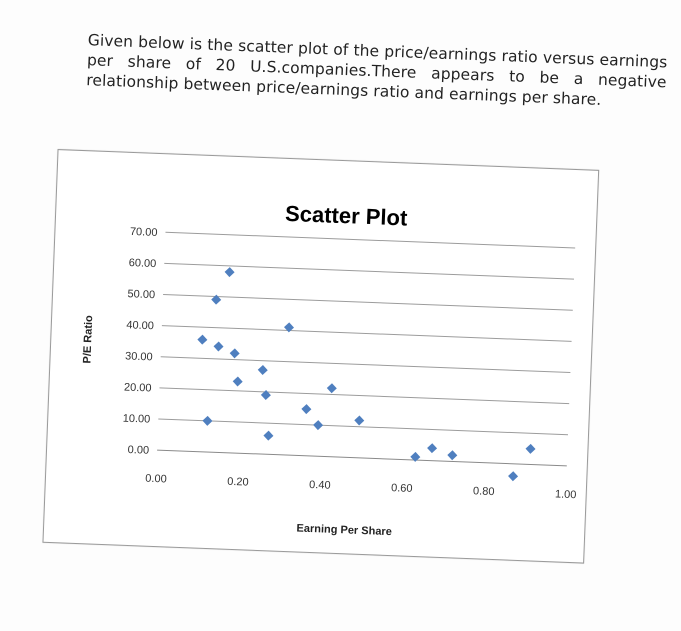 The image size is (681, 631). I want to click on x-tick-label: 0.60, so click(402, 488).